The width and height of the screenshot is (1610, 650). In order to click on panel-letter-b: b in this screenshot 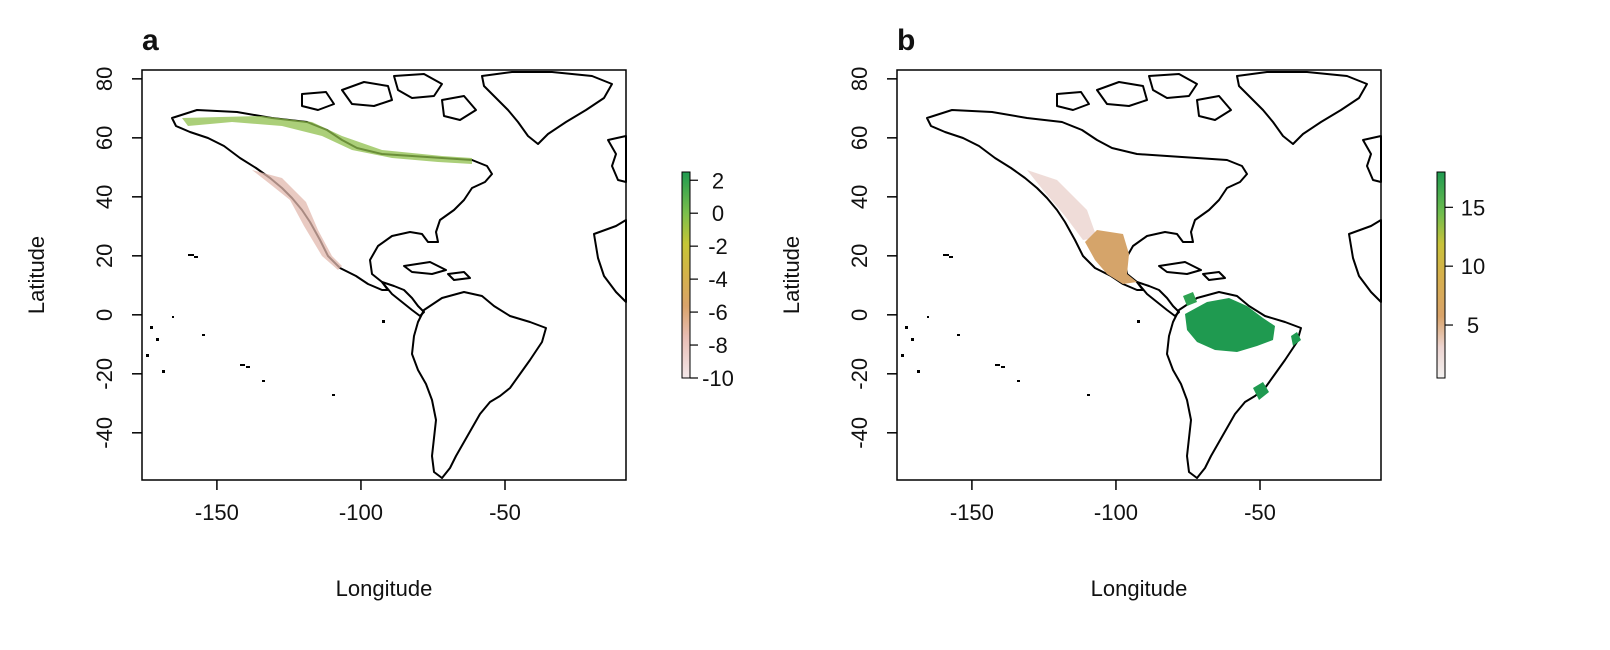, I will do `click(906, 40)`.